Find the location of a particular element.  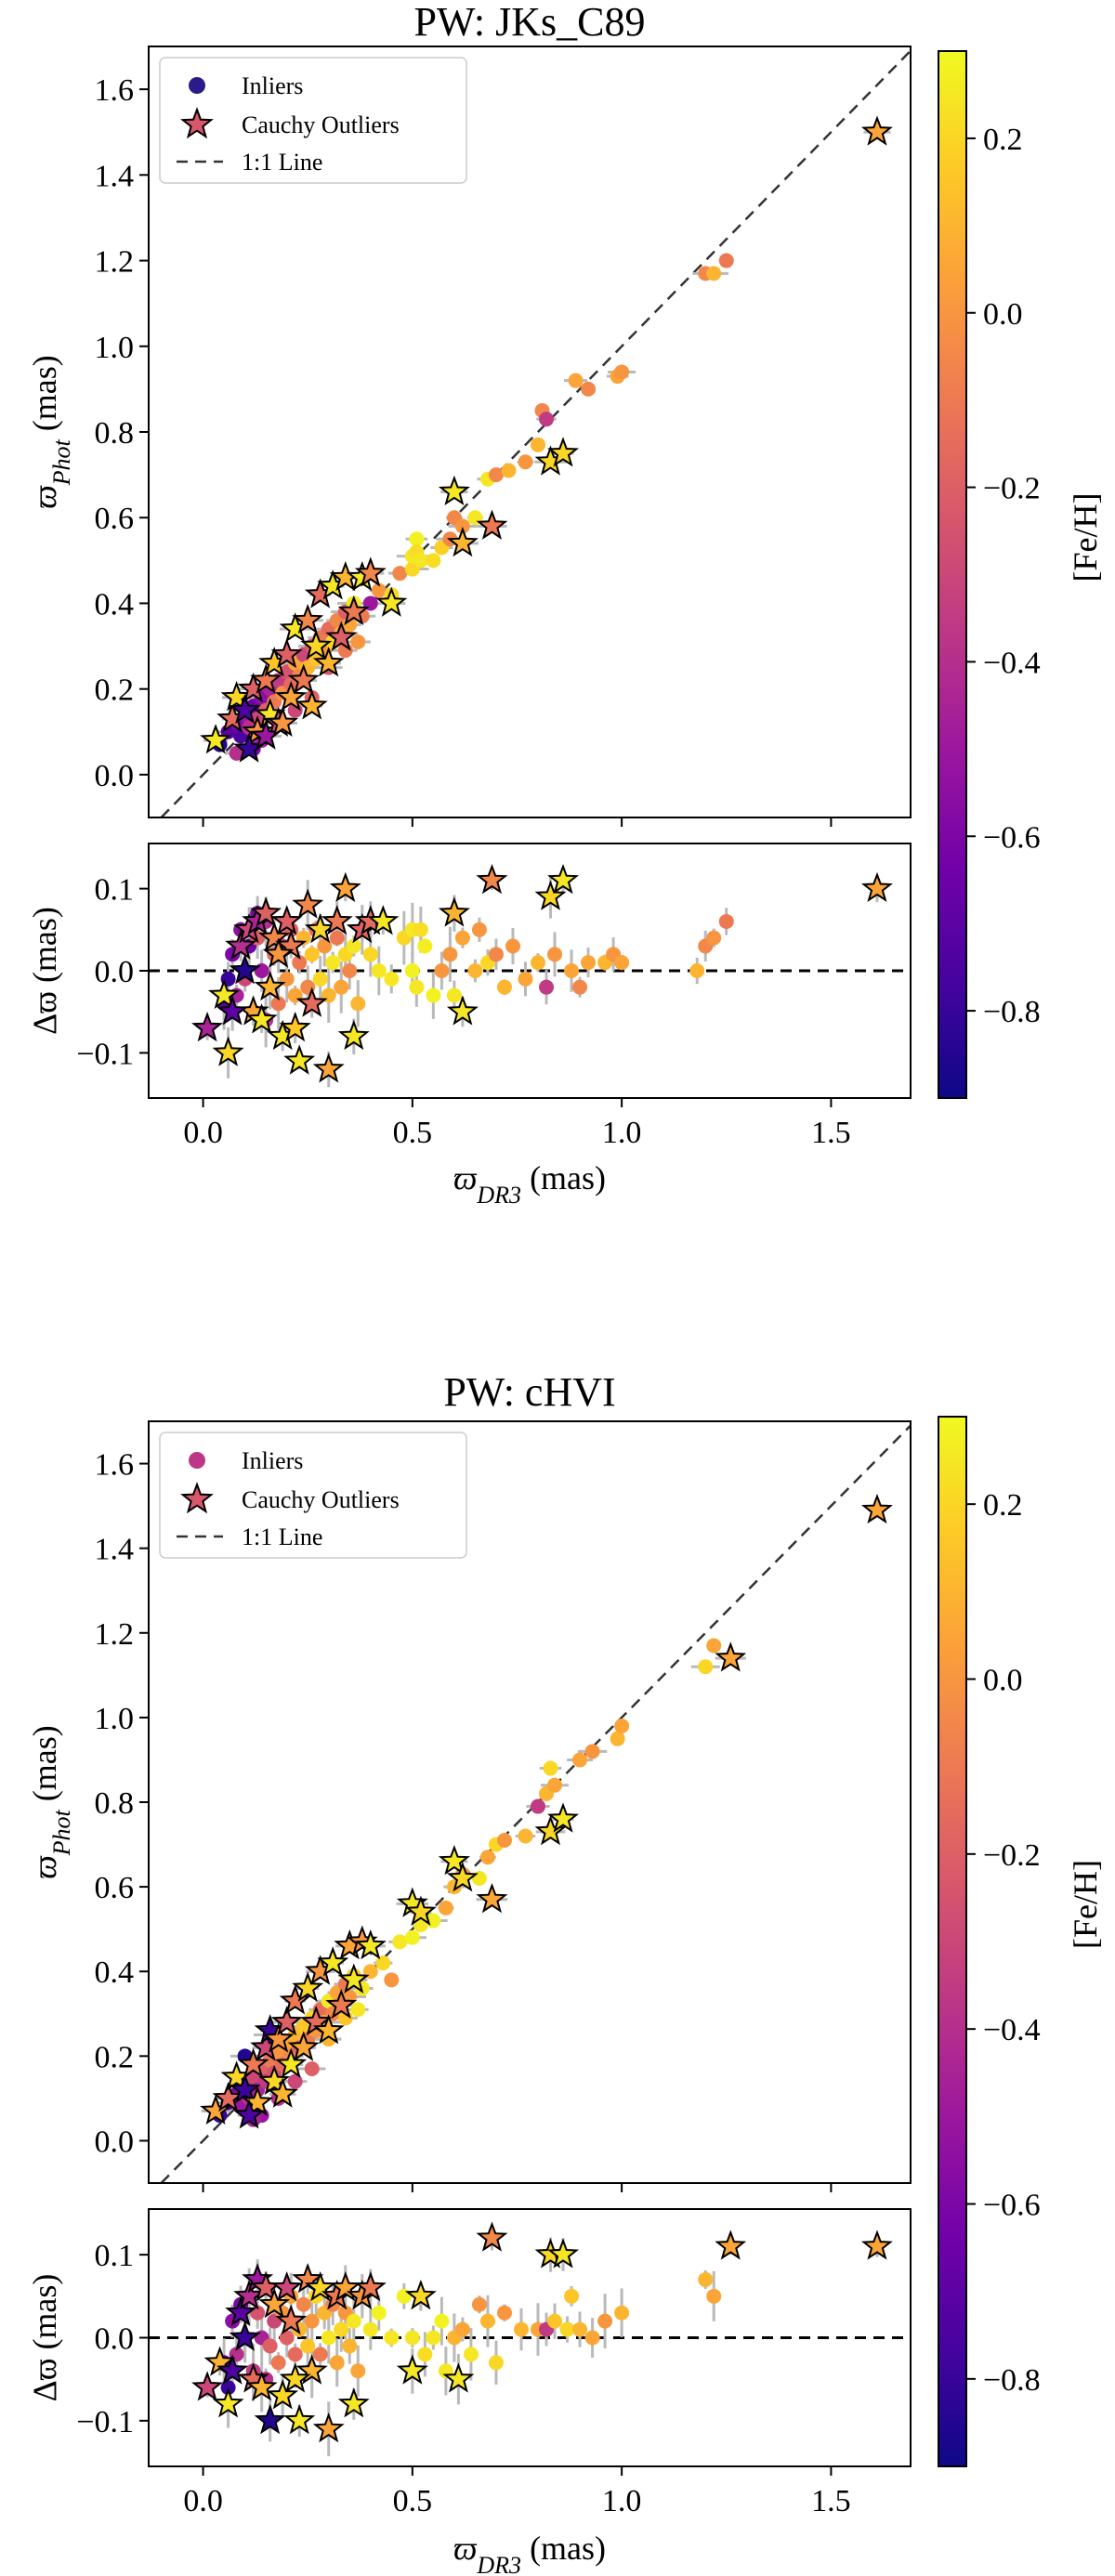

legend-inlier-marker is located at coordinates (197, 1460).